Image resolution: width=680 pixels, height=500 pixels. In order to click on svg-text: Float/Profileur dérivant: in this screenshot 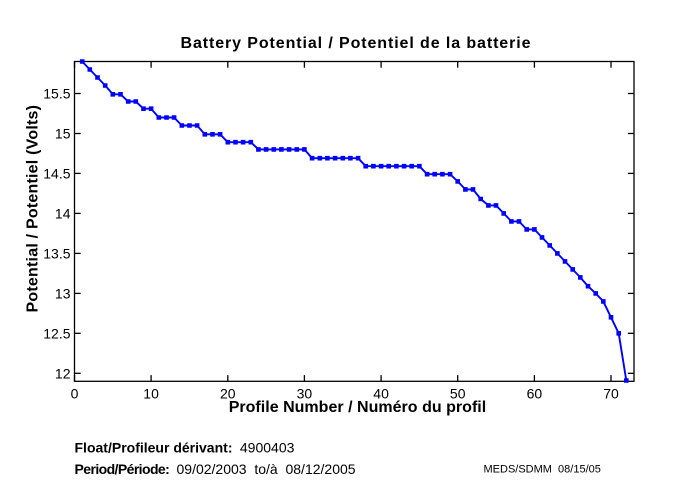, I will do `click(154, 448)`.